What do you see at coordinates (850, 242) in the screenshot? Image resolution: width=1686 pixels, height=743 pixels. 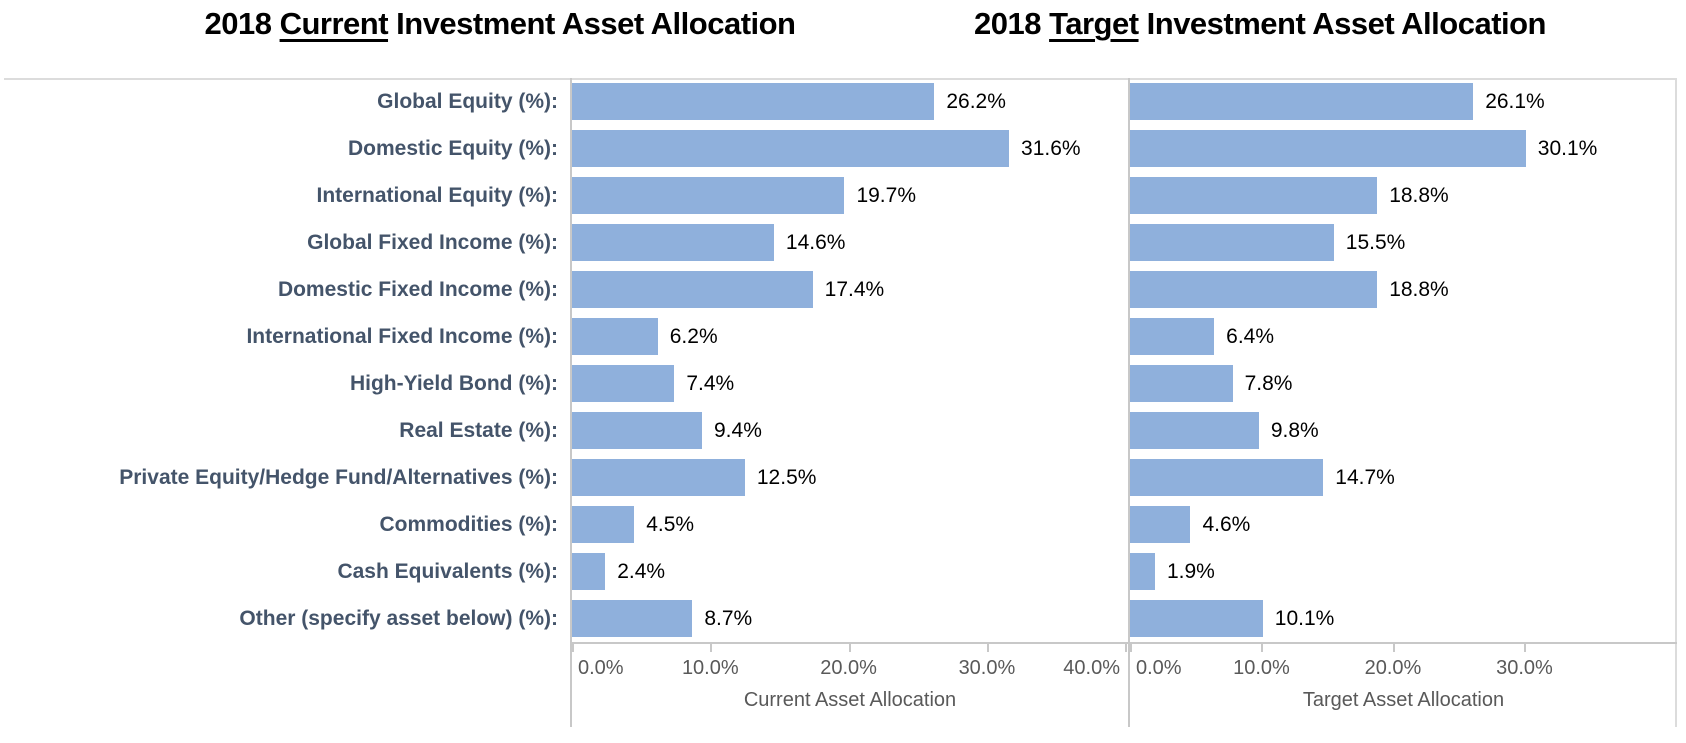 I see `bar-row: 14.6%` at bounding box center [850, 242].